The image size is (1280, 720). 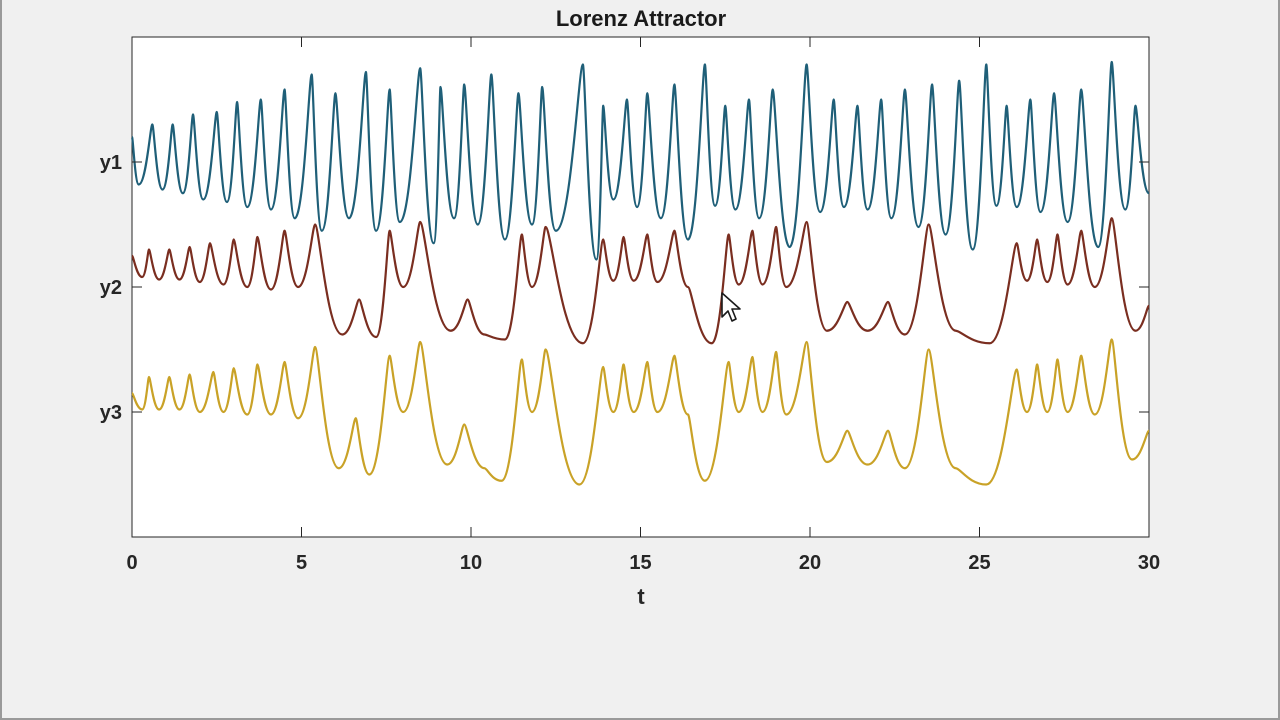 What do you see at coordinates (131, 563) in the screenshot?
I see `x-tick-label: 0` at bounding box center [131, 563].